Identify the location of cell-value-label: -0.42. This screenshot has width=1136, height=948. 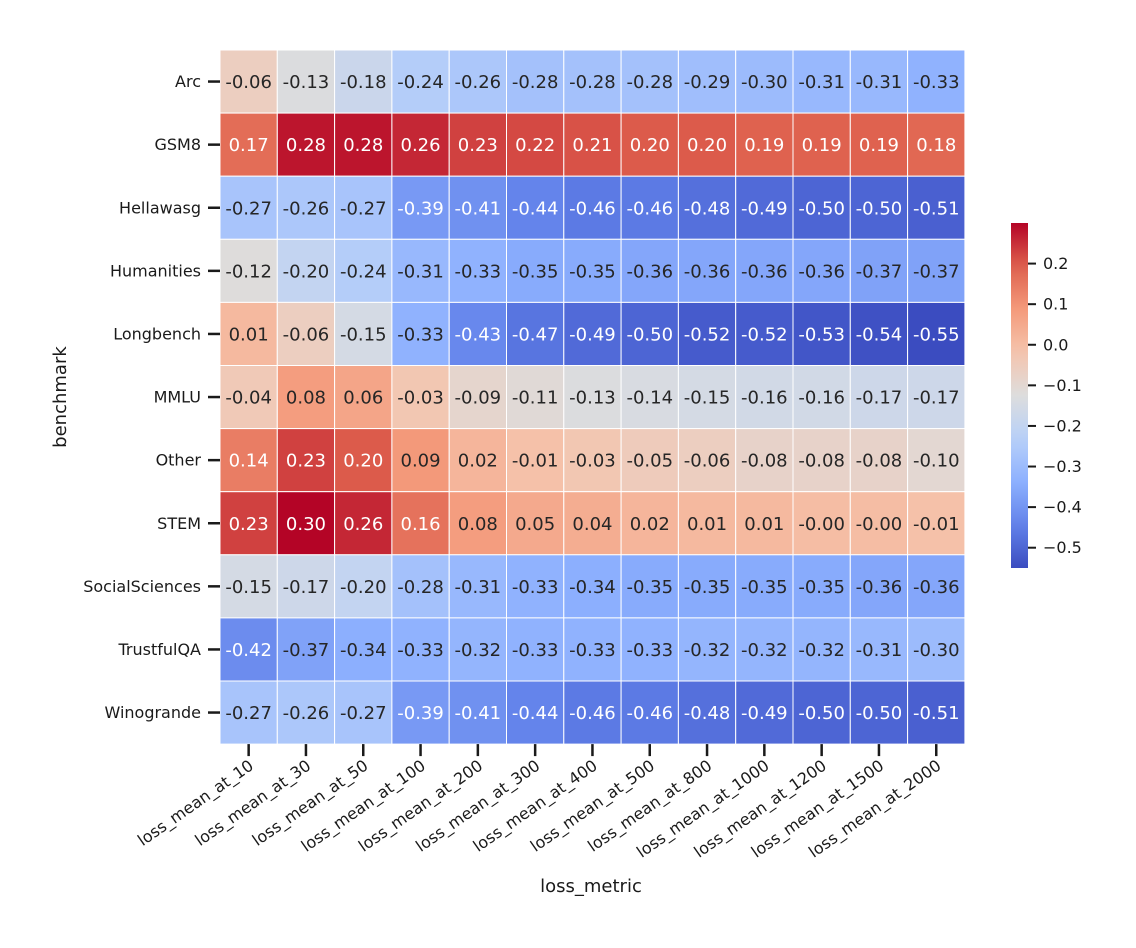
(248, 650).